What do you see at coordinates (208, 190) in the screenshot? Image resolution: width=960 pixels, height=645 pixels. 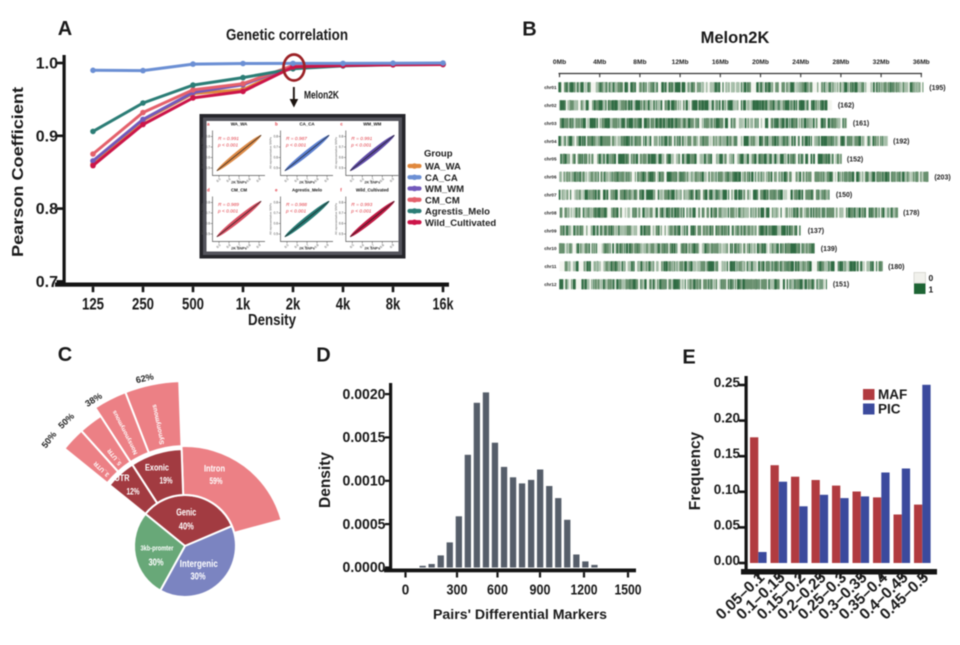 I see `svg-text: d` at bounding box center [208, 190].